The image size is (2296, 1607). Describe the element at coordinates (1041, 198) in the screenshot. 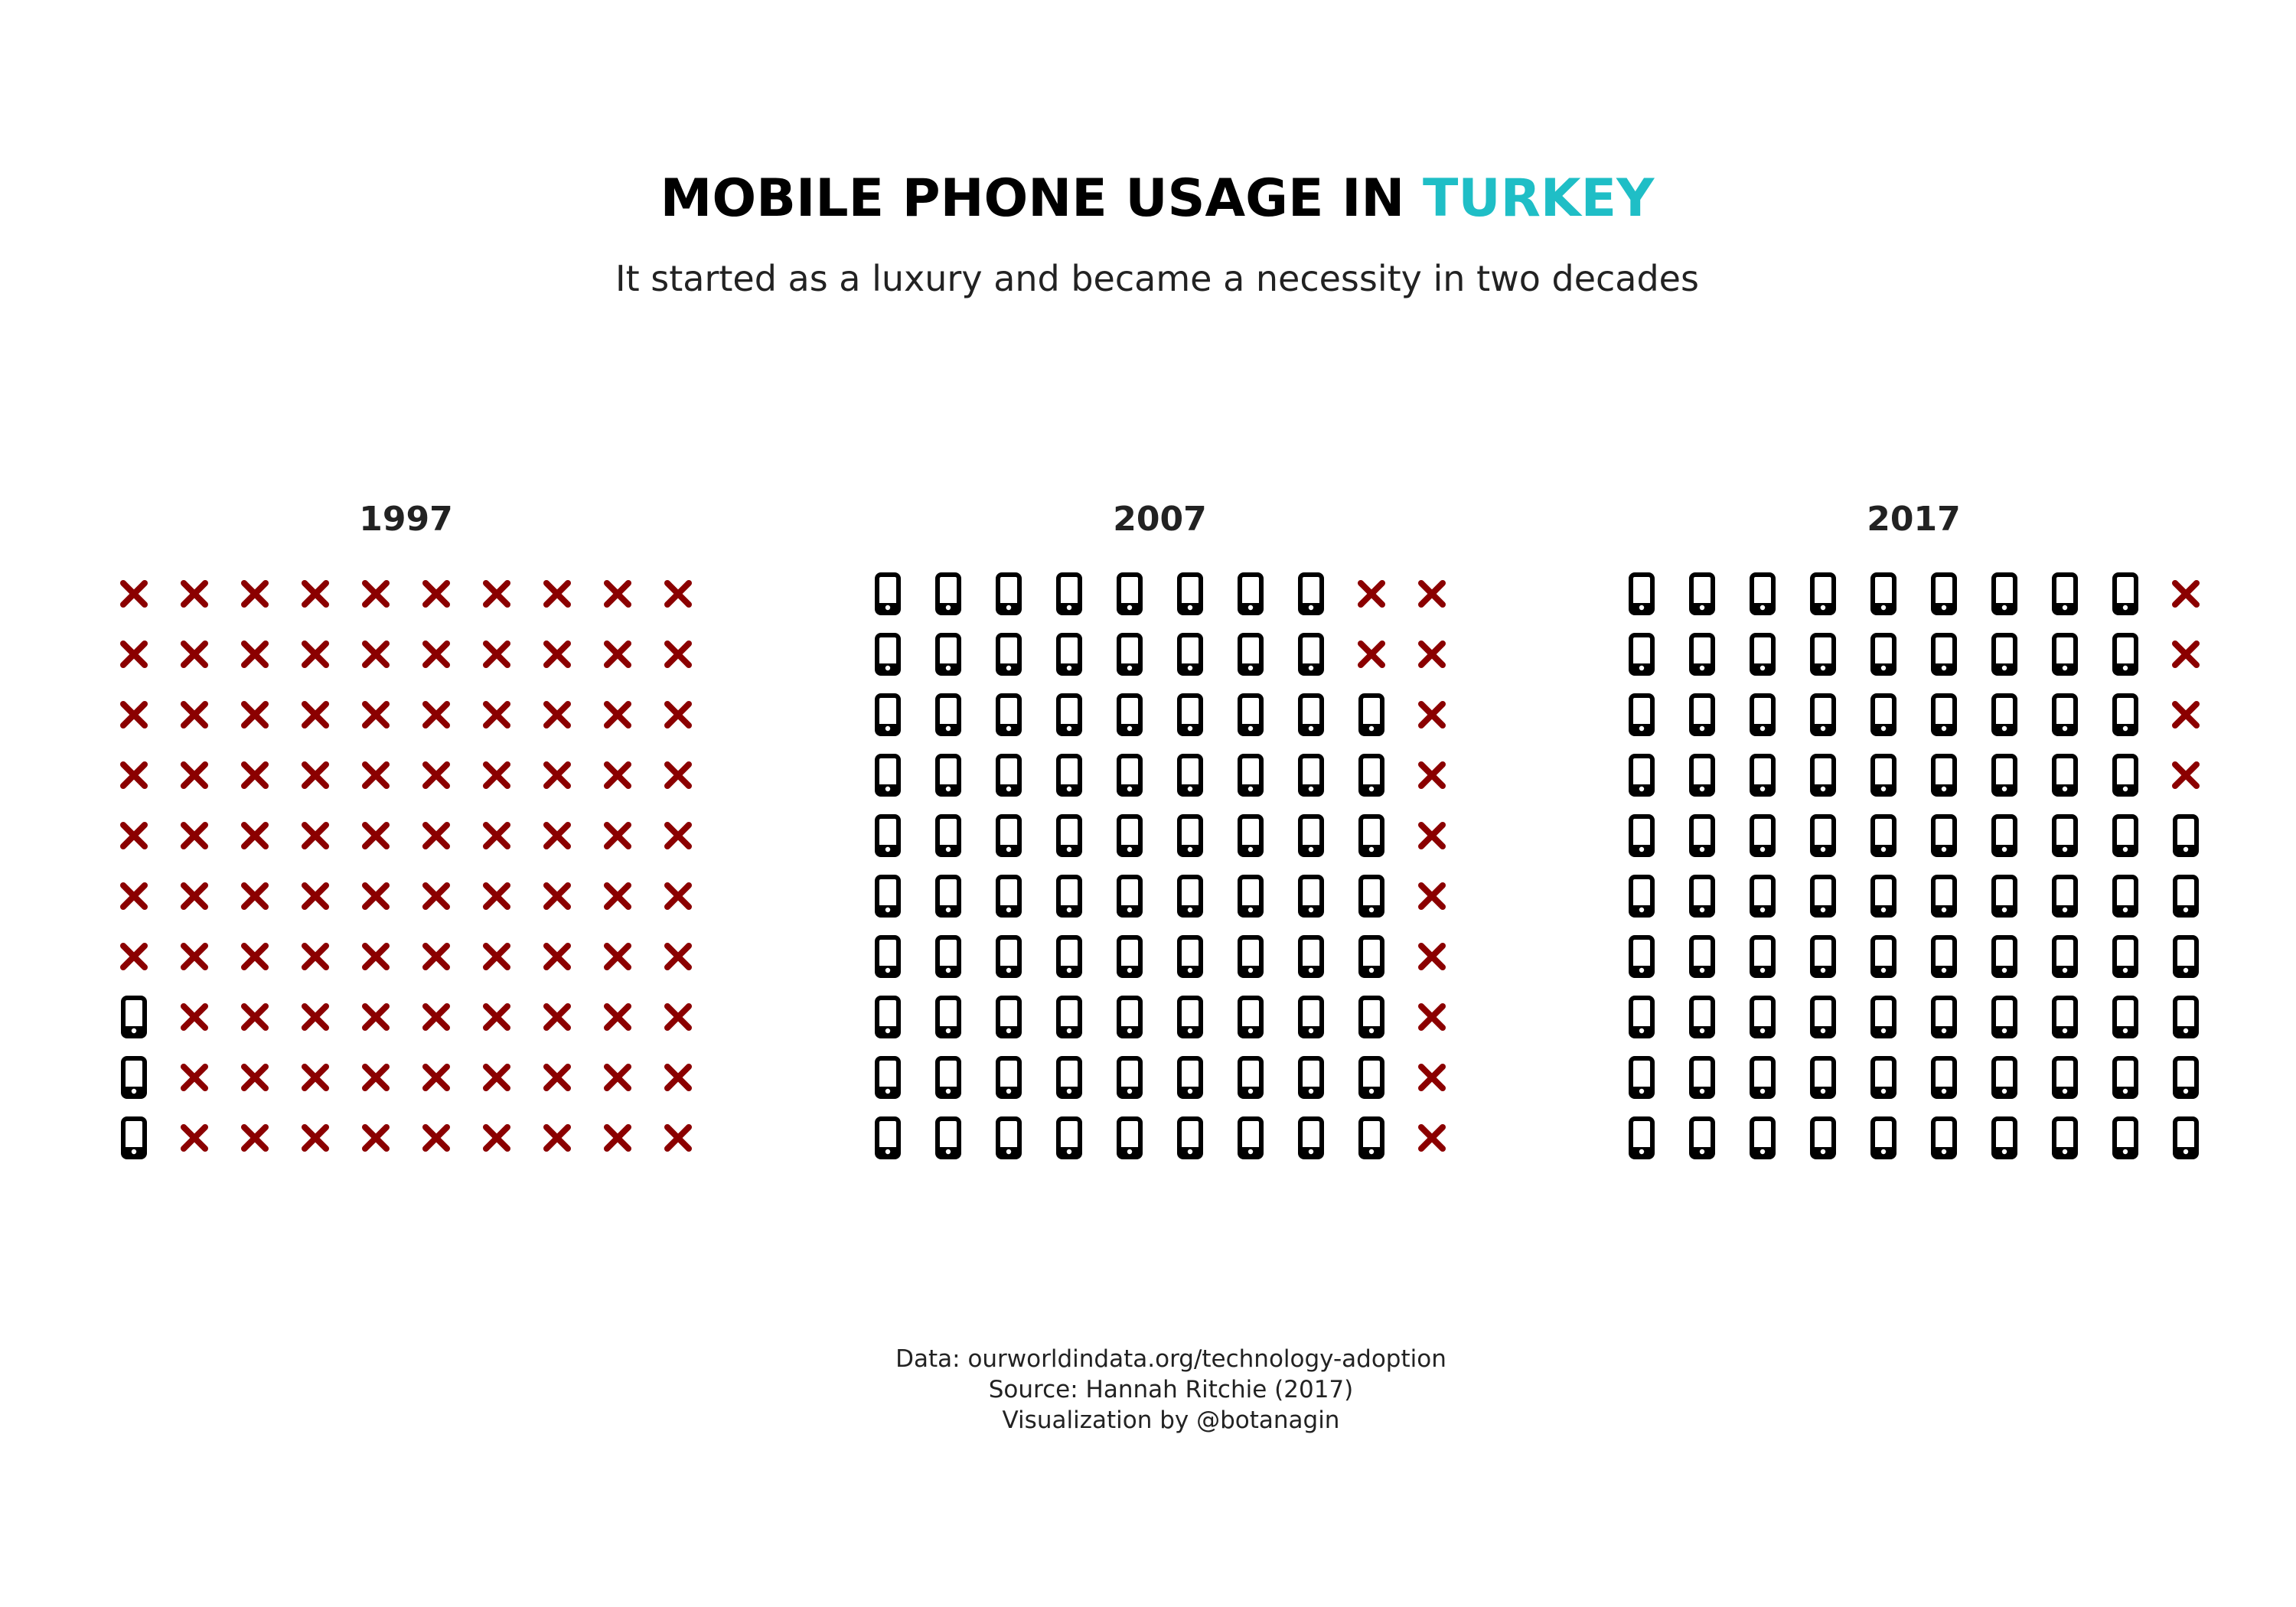

I see `chart-title-prefix: MOBILE PHONE USAGE IN` at that location.